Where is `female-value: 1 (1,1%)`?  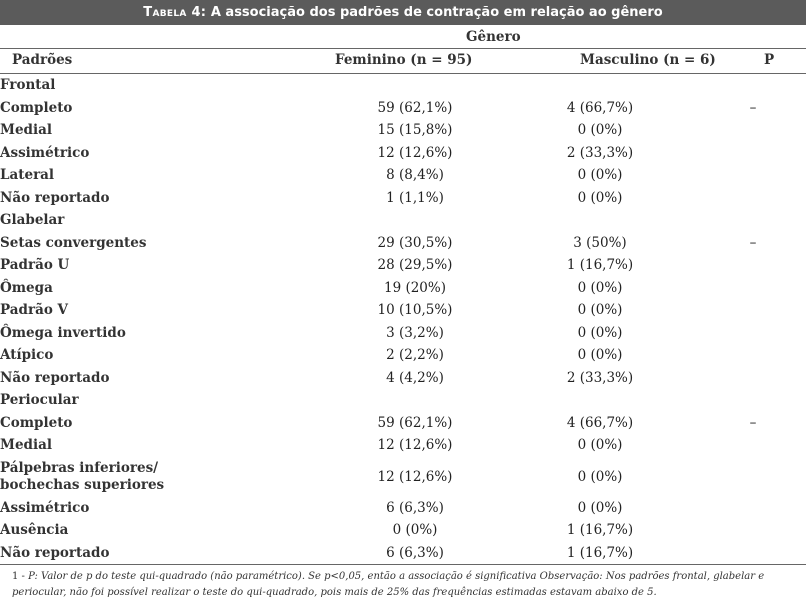
female-value: 1 (1,1%) is located at coordinates (415, 197).